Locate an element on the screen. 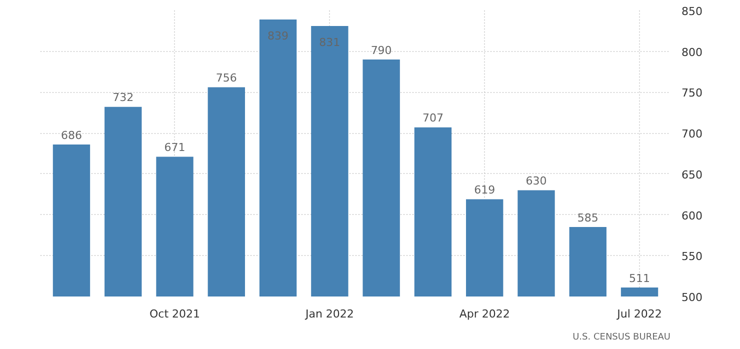  y-tick-label: 550 is located at coordinates (692, 257).